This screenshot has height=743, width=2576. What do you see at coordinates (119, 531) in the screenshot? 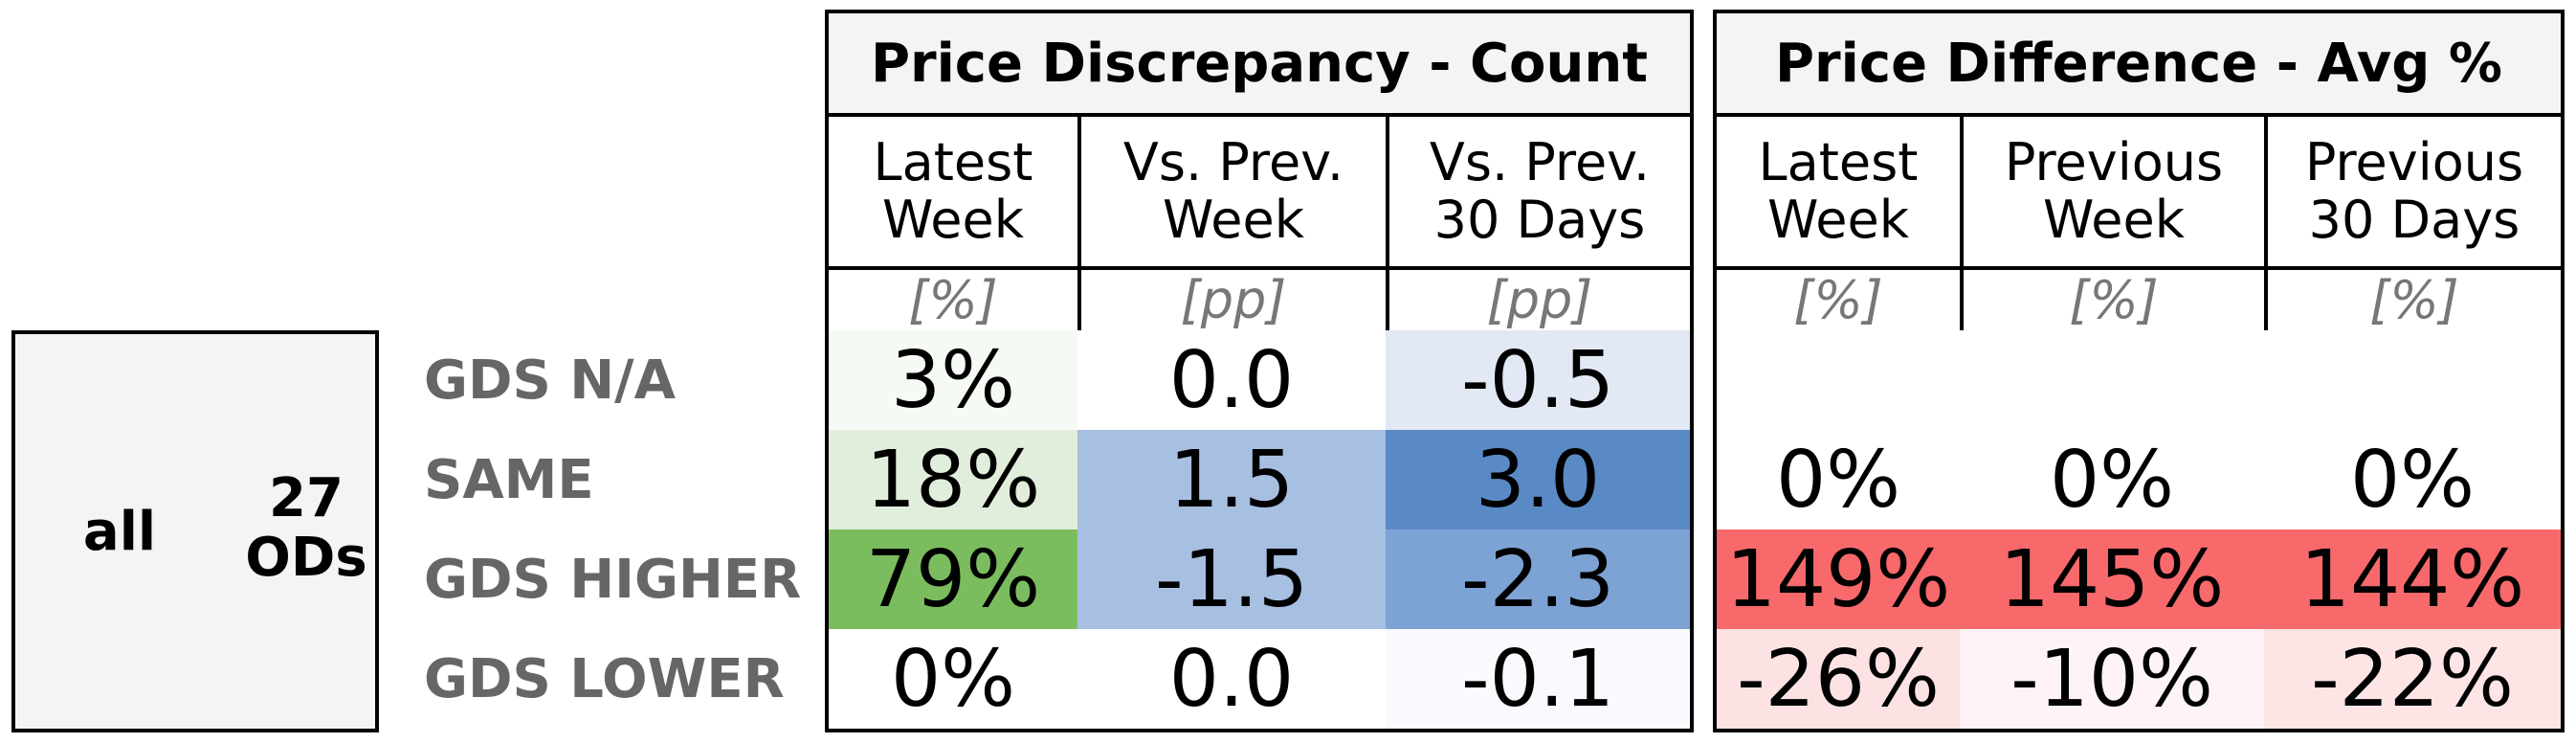
I see `segment-label: all` at bounding box center [119, 531].